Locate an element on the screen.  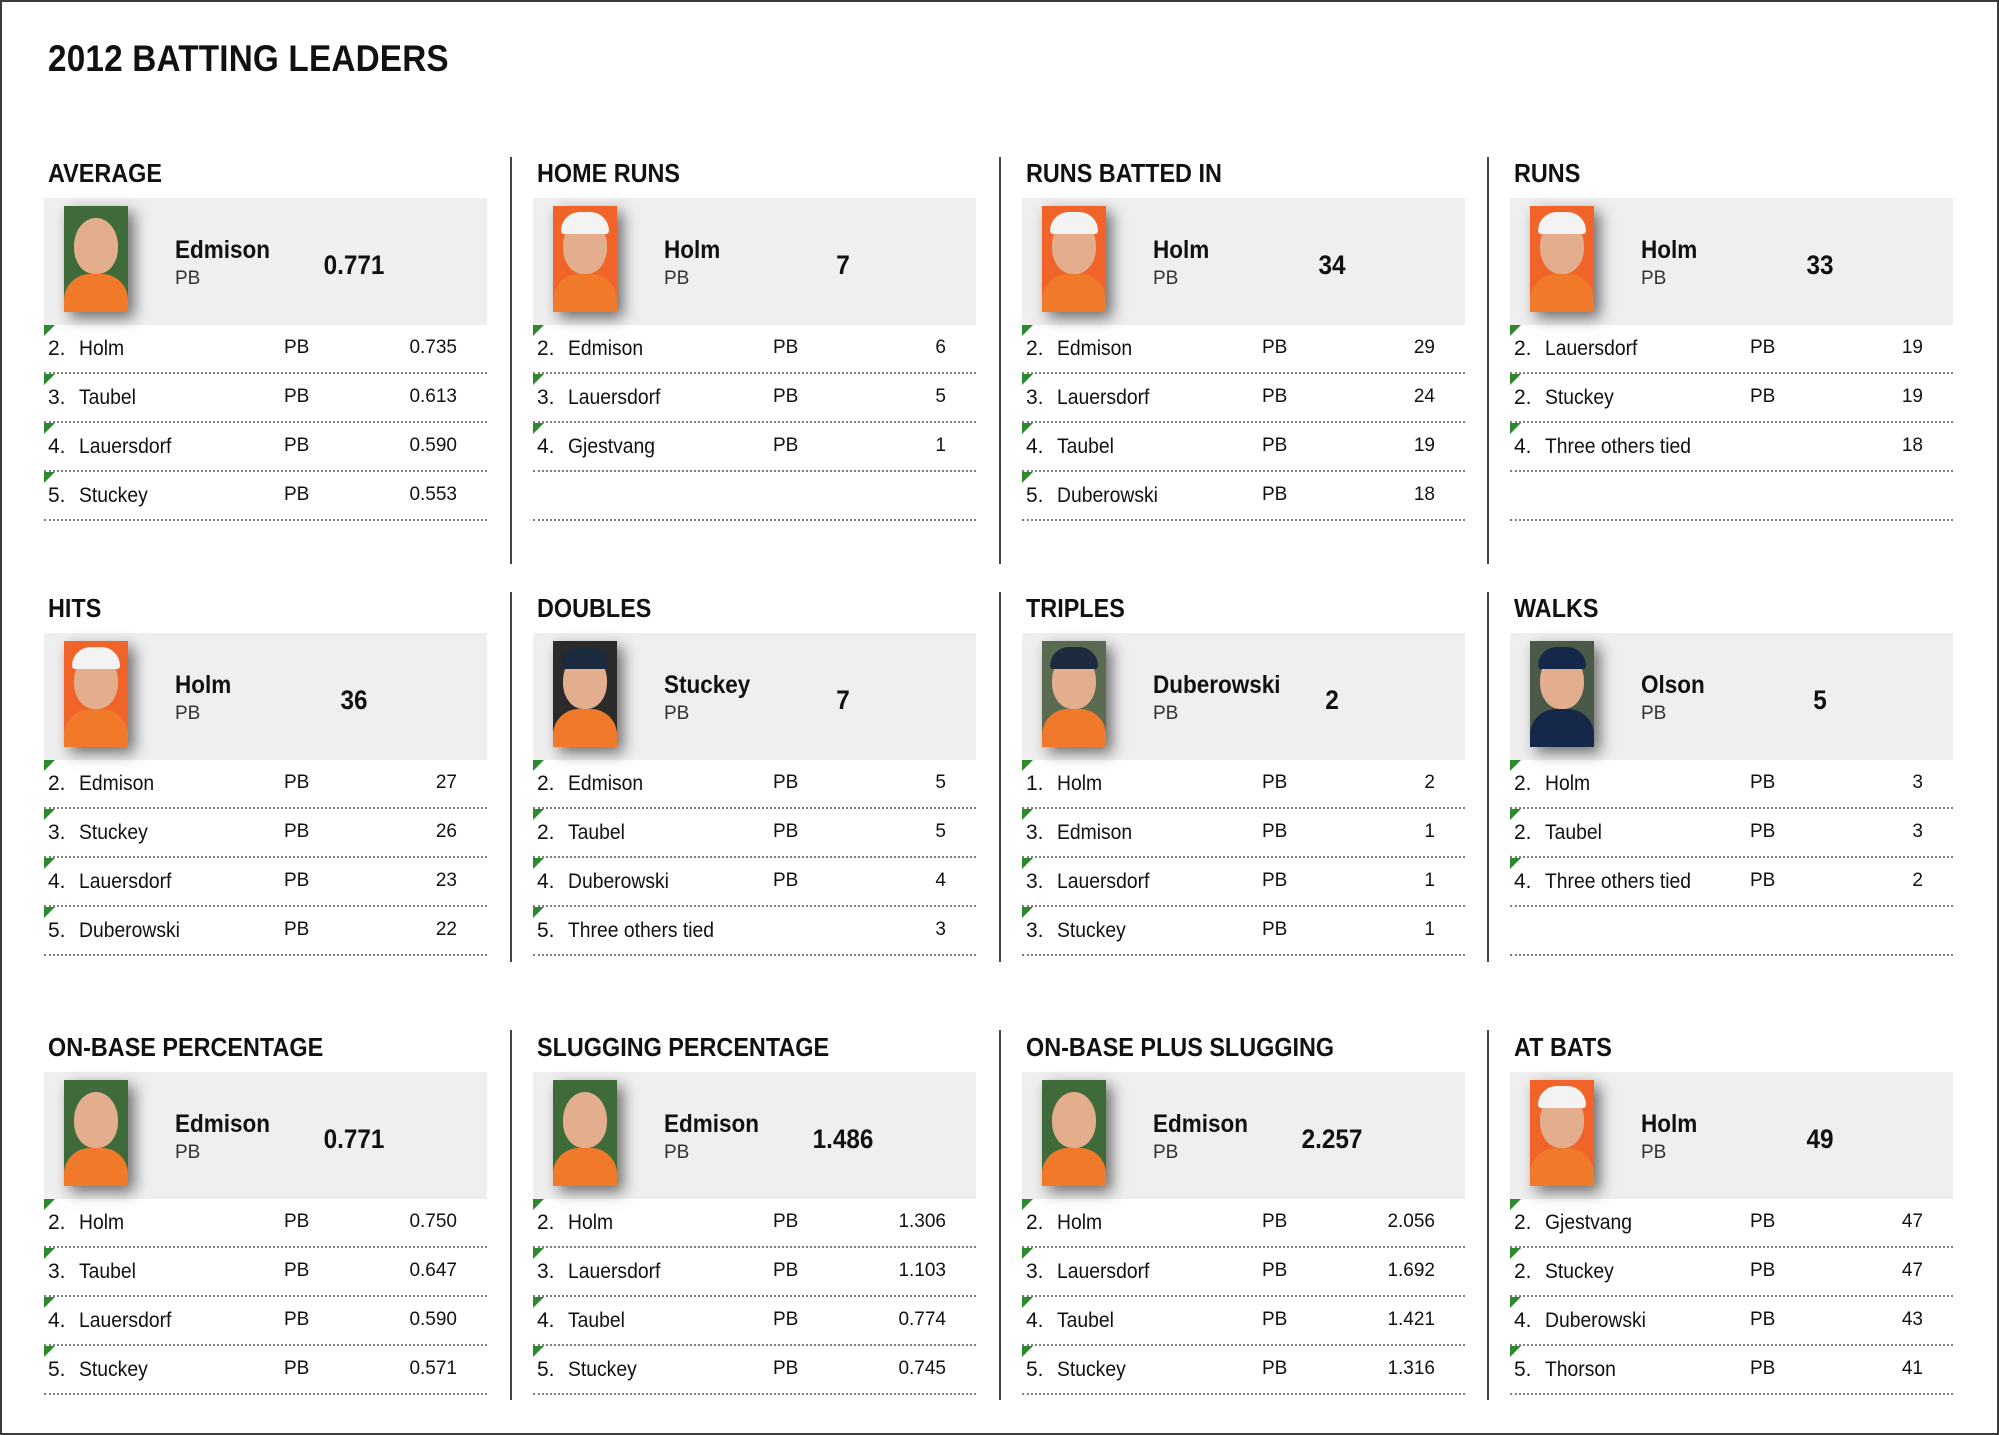
ranking-row: 2. Taubel PB 5 is located at coordinates (754, 833).